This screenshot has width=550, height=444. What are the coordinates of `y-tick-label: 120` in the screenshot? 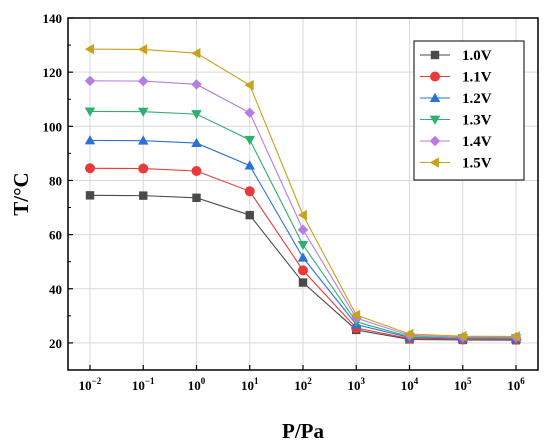 It's located at (53, 72).